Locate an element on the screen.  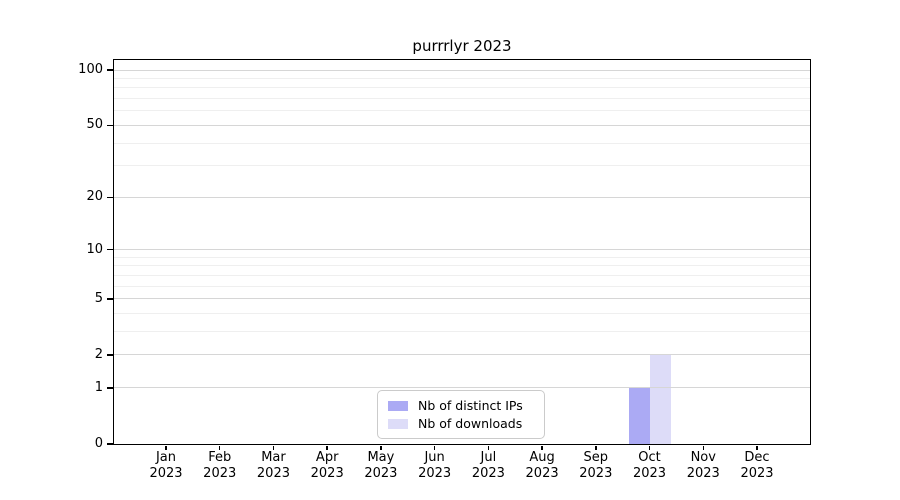
x-tick-label-mar: Mar 2023 is located at coordinates (273, 466).